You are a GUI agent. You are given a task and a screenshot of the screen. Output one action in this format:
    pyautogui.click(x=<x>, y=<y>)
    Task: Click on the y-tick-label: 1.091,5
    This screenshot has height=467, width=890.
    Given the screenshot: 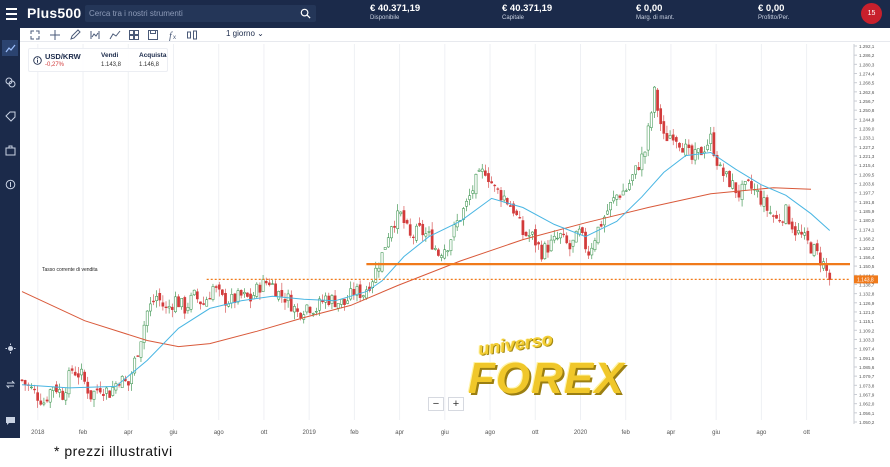 What is the action you would take?
    pyautogui.click(x=867, y=358)
    